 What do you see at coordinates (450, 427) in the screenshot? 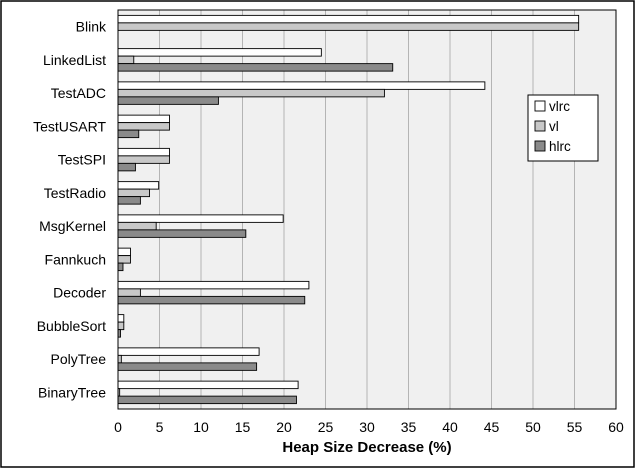
I see `x-tick-label: 40` at bounding box center [450, 427].